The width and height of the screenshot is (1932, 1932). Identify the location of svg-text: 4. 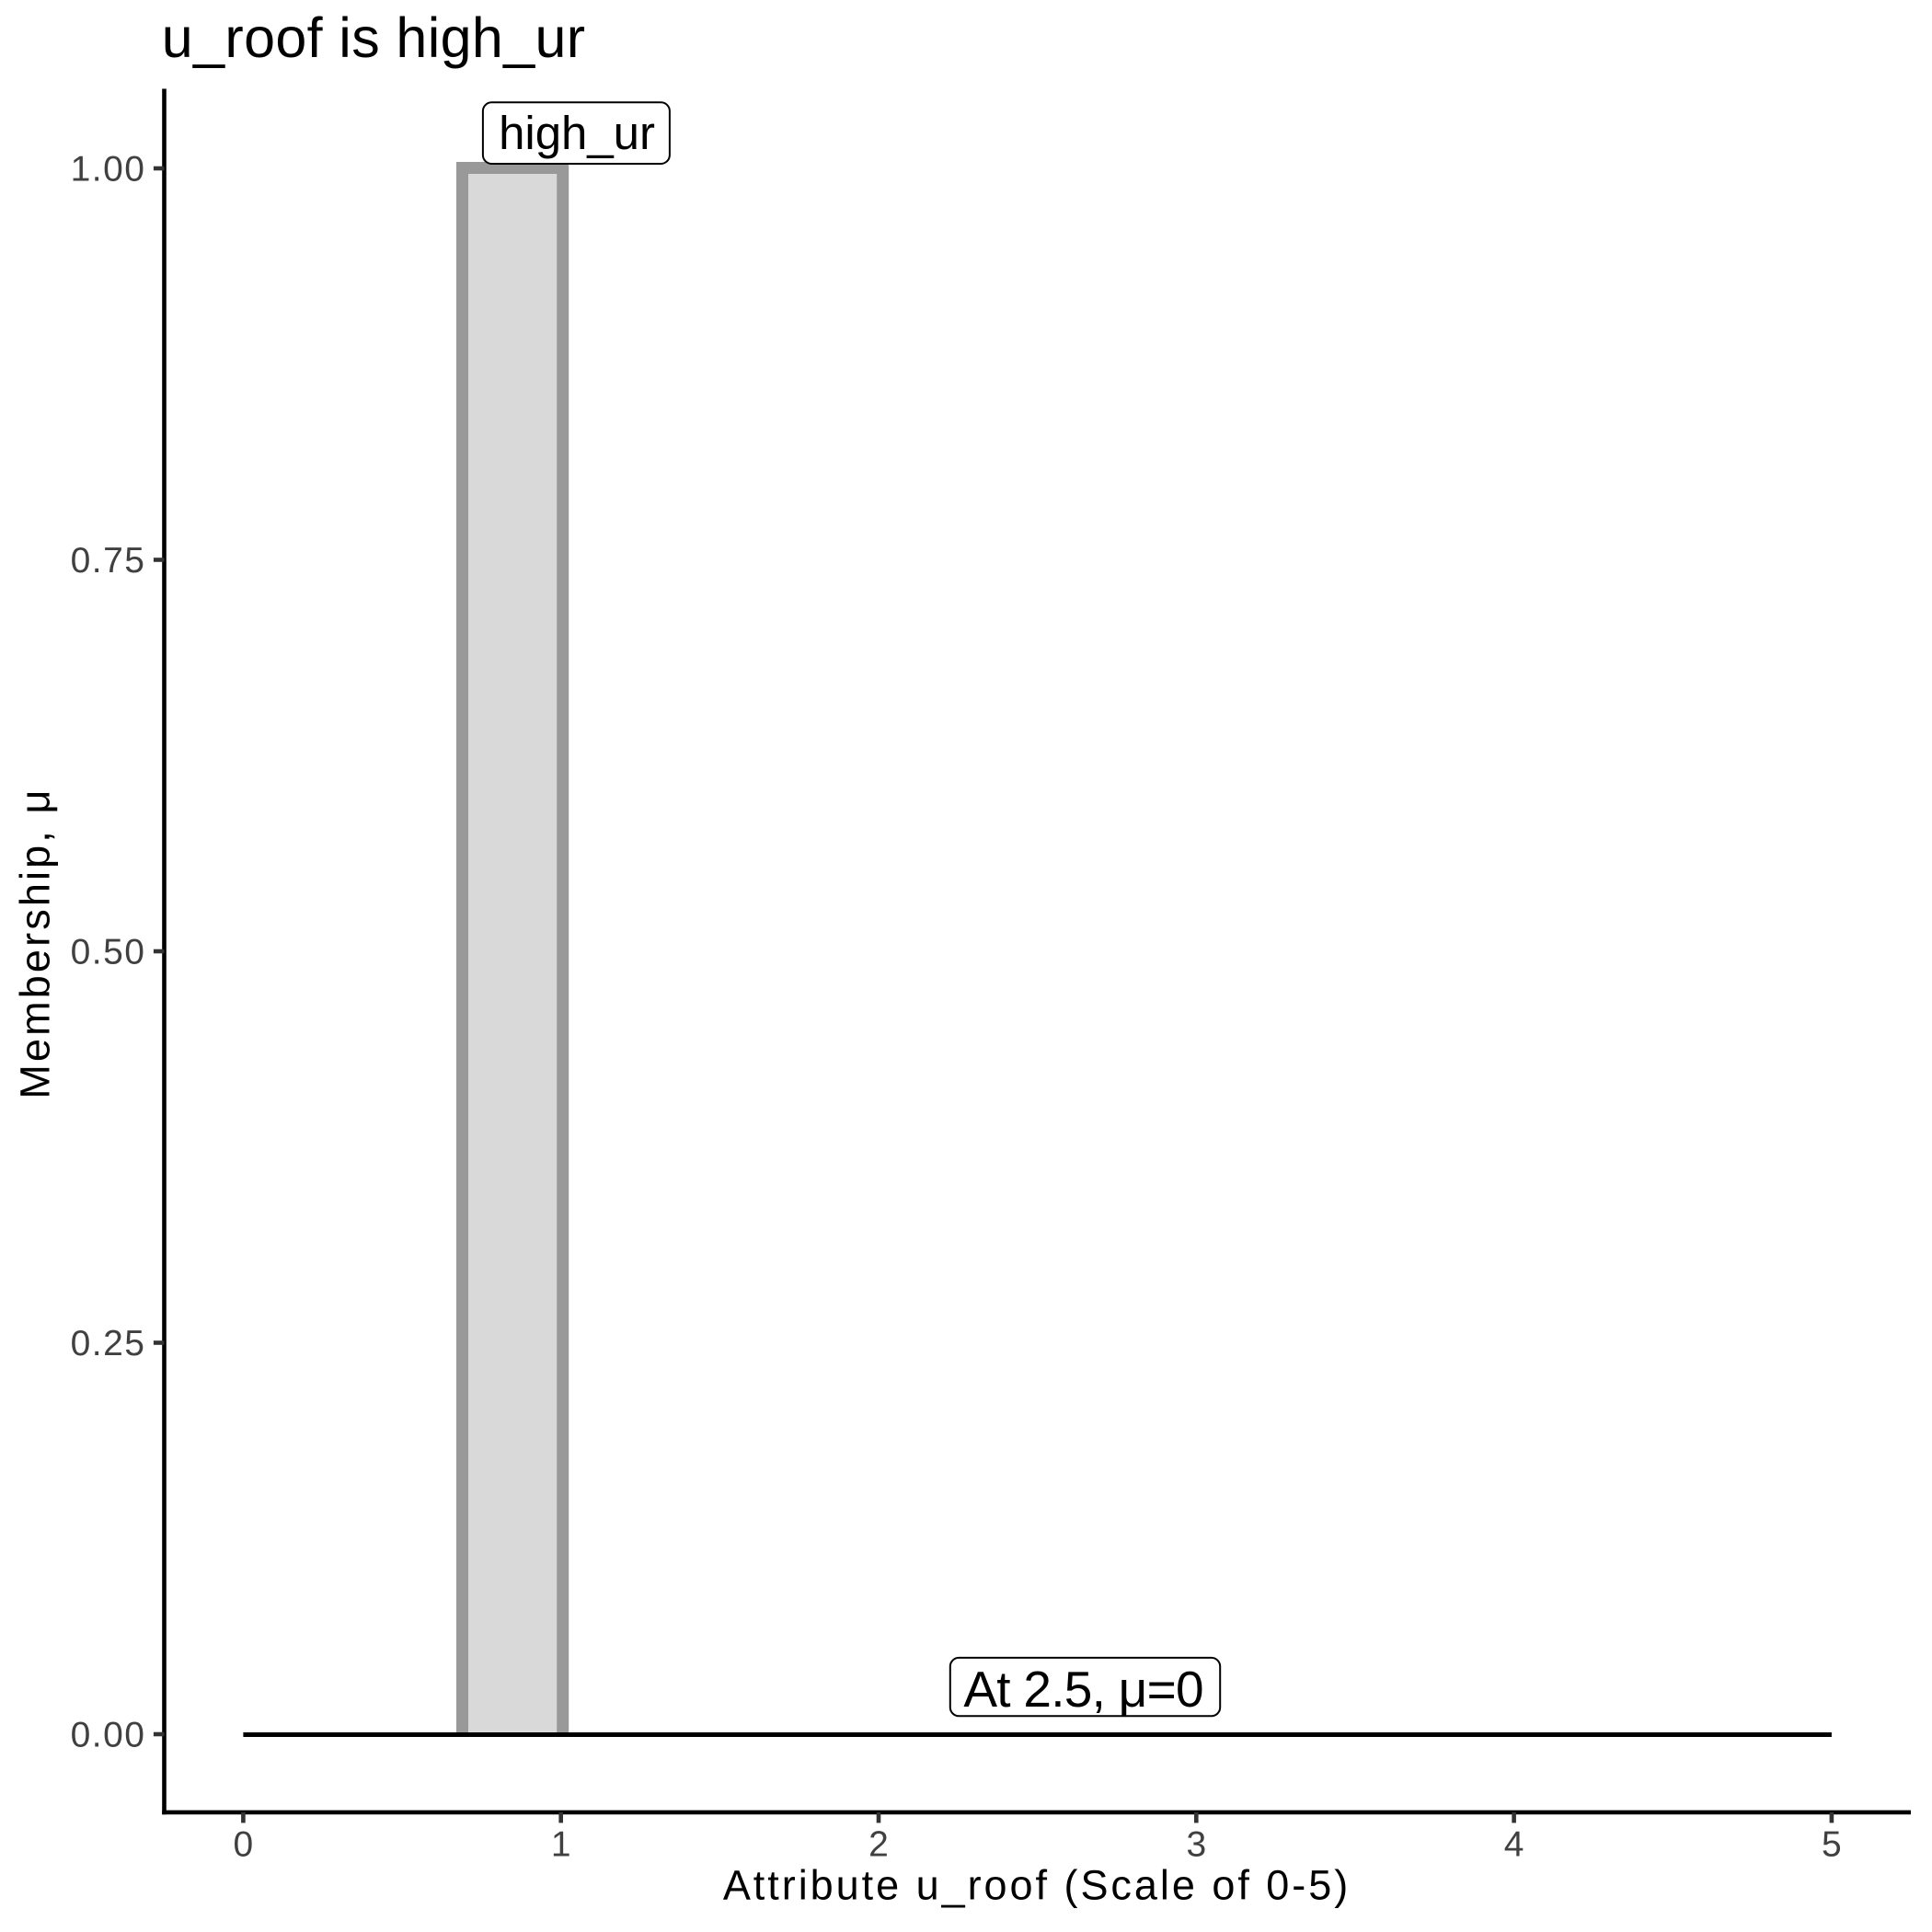
(1514, 1845).